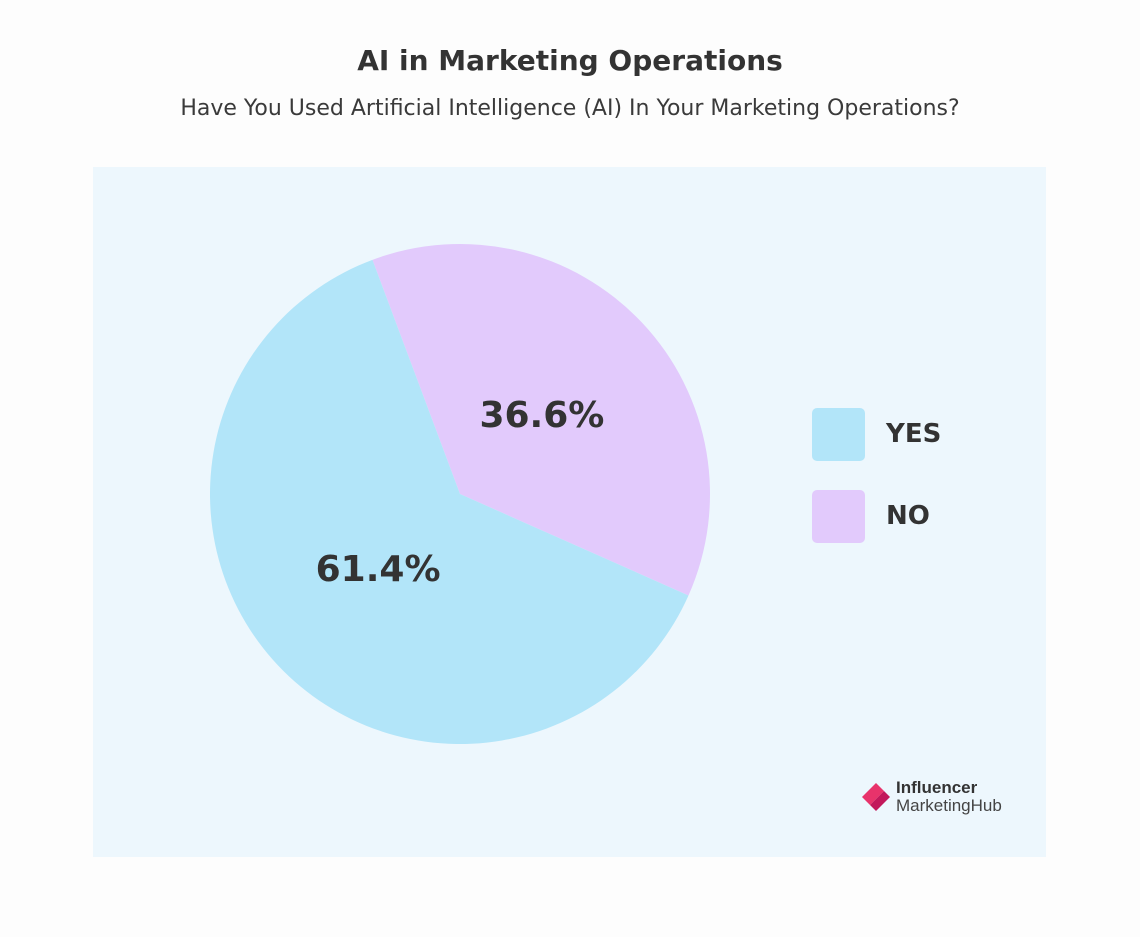 The image size is (1140, 937). I want to click on legend-item-no: NO, so click(876, 516).